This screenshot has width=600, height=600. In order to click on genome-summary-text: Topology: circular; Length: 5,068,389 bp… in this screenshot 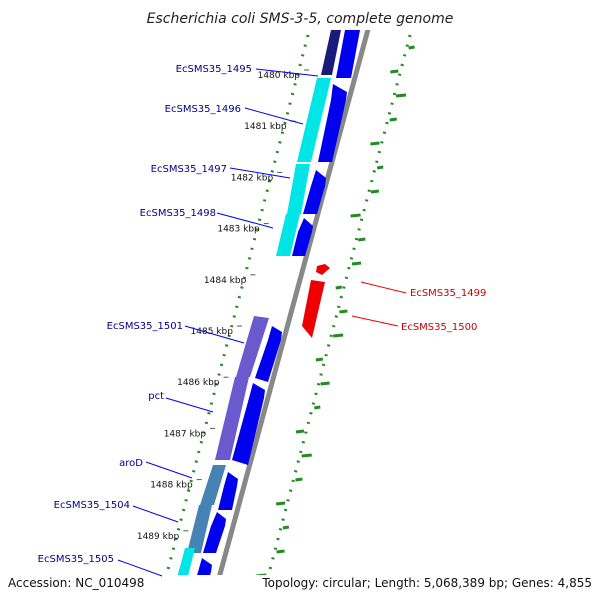, I will do `click(426, 583)`.